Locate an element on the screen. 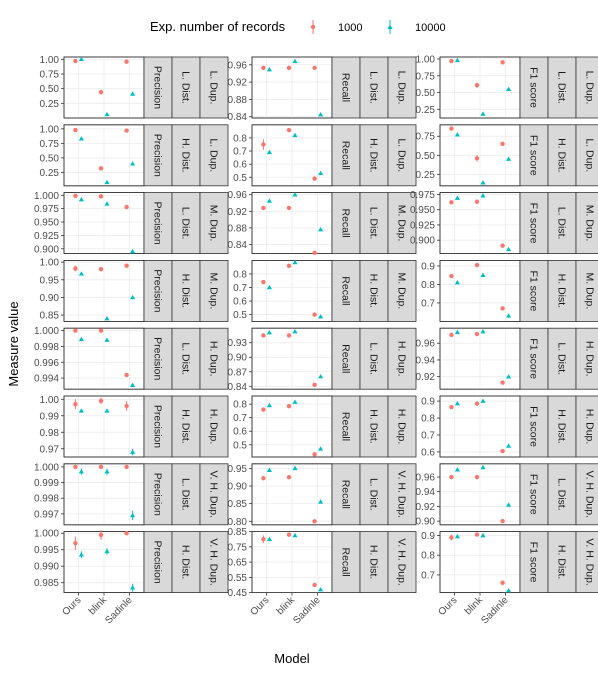 The width and height of the screenshot is (598, 673). facet-4-precision: 1.00 0.95 0.90 0.85 Precision H. Dist. M. Dup. is located at coordinates (134, 290).